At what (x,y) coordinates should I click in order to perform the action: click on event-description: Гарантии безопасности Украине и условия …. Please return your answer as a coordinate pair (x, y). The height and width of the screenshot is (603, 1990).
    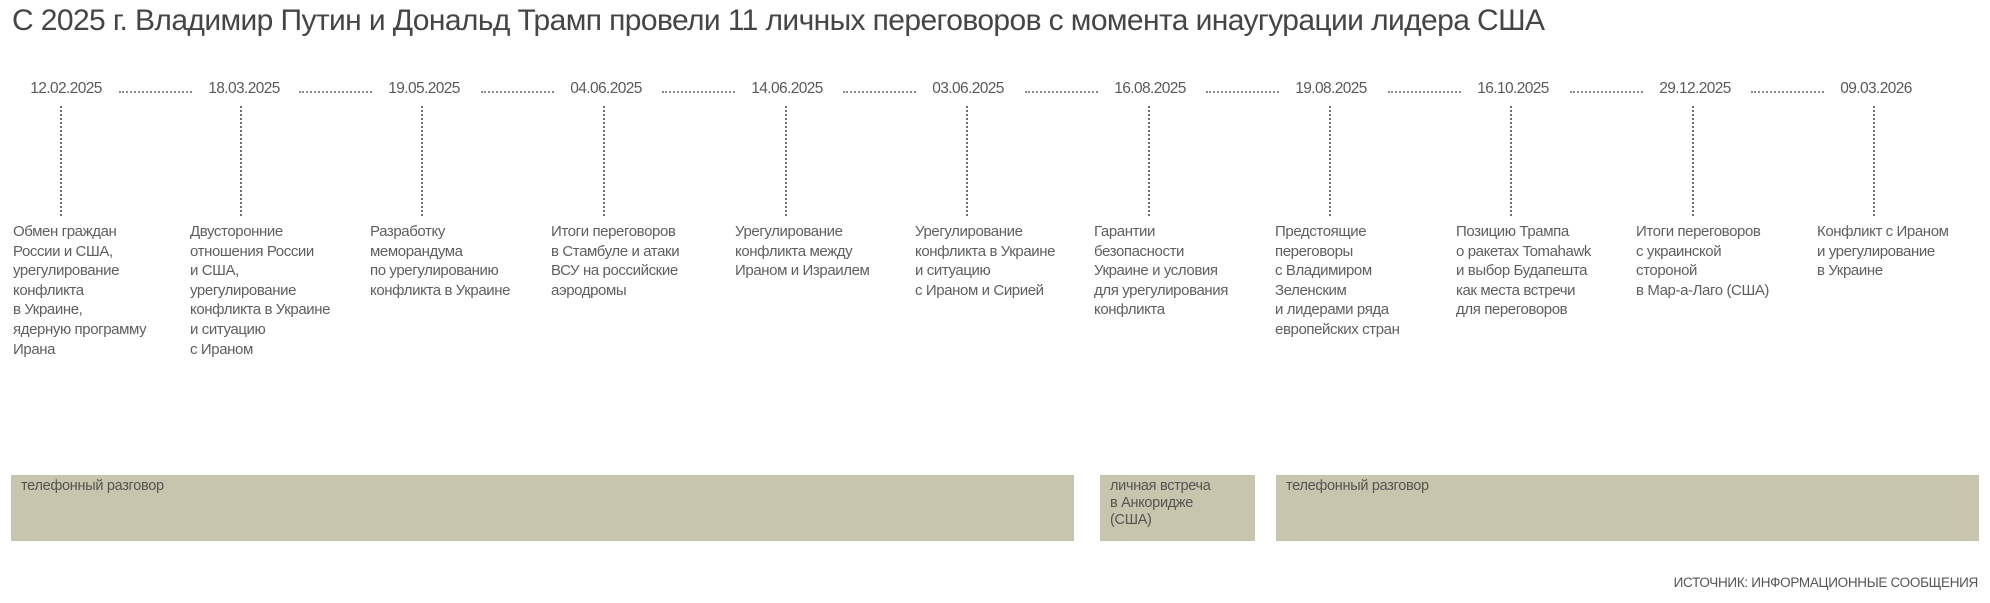
    Looking at the image, I should click on (1161, 271).